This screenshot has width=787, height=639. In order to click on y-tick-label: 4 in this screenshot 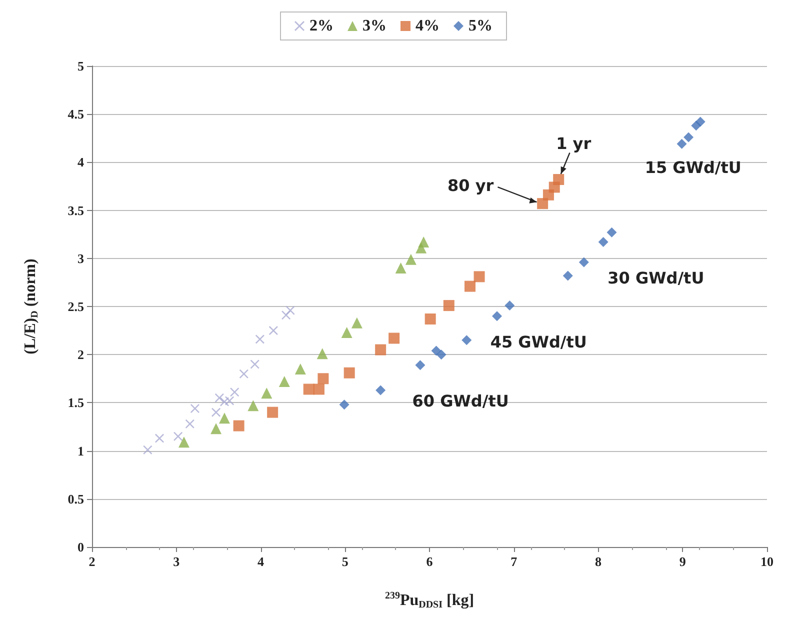, I will do `click(81, 162)`.